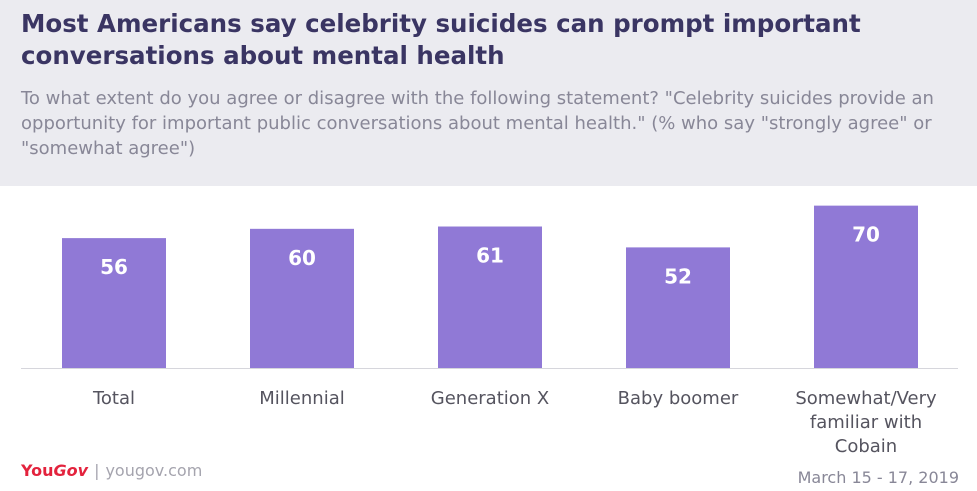 The height and width of the screenshot is (491, 977). What do you see at coordinates (154, 470) in the screenshot?
I see `logo-url: yougov.com` at bounding box center [154, 470].